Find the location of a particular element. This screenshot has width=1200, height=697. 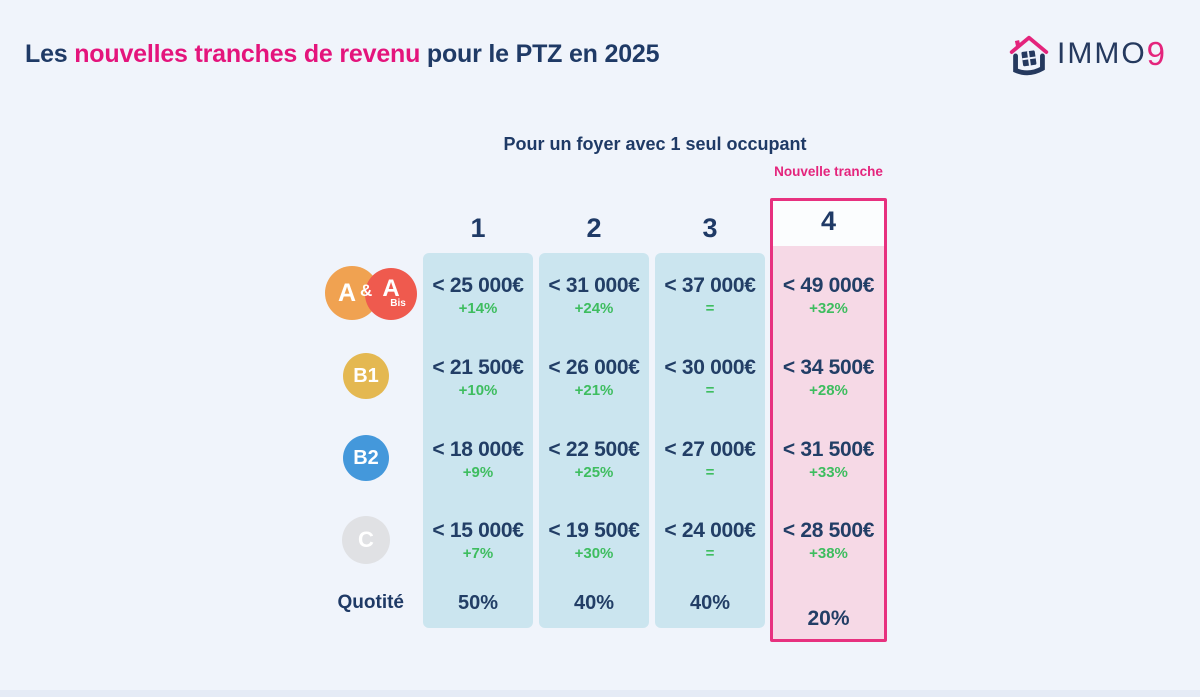

income-threshold: < 26 000€ is located at coordinates (594, 367).